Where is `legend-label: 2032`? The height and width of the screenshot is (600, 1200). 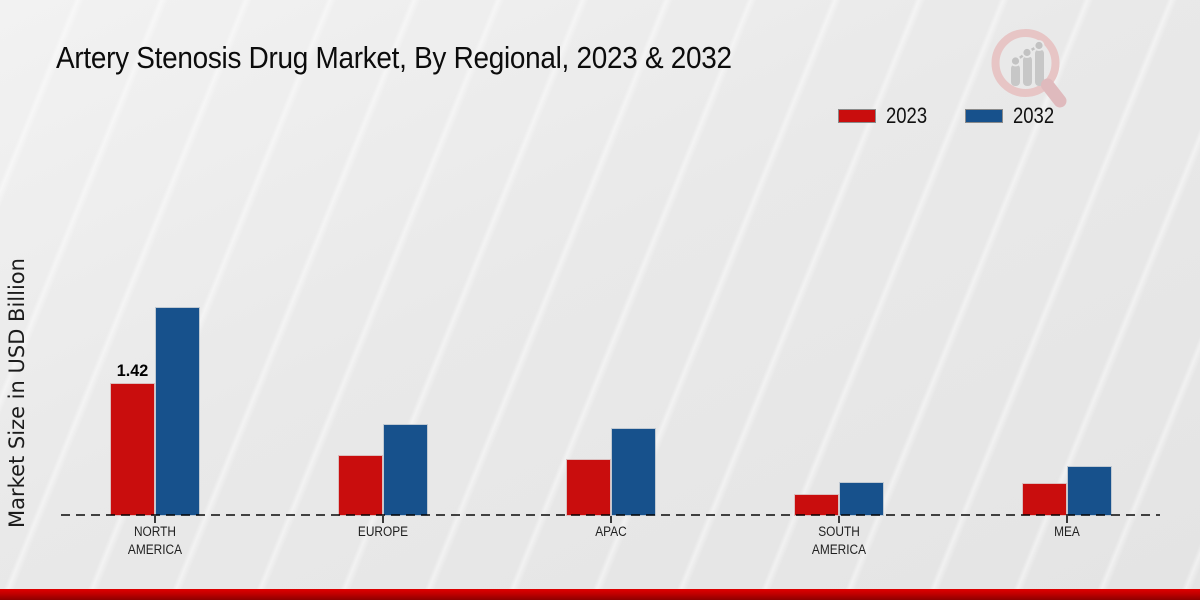 legend-label: 2032 is located at coordinates (1033, 115).